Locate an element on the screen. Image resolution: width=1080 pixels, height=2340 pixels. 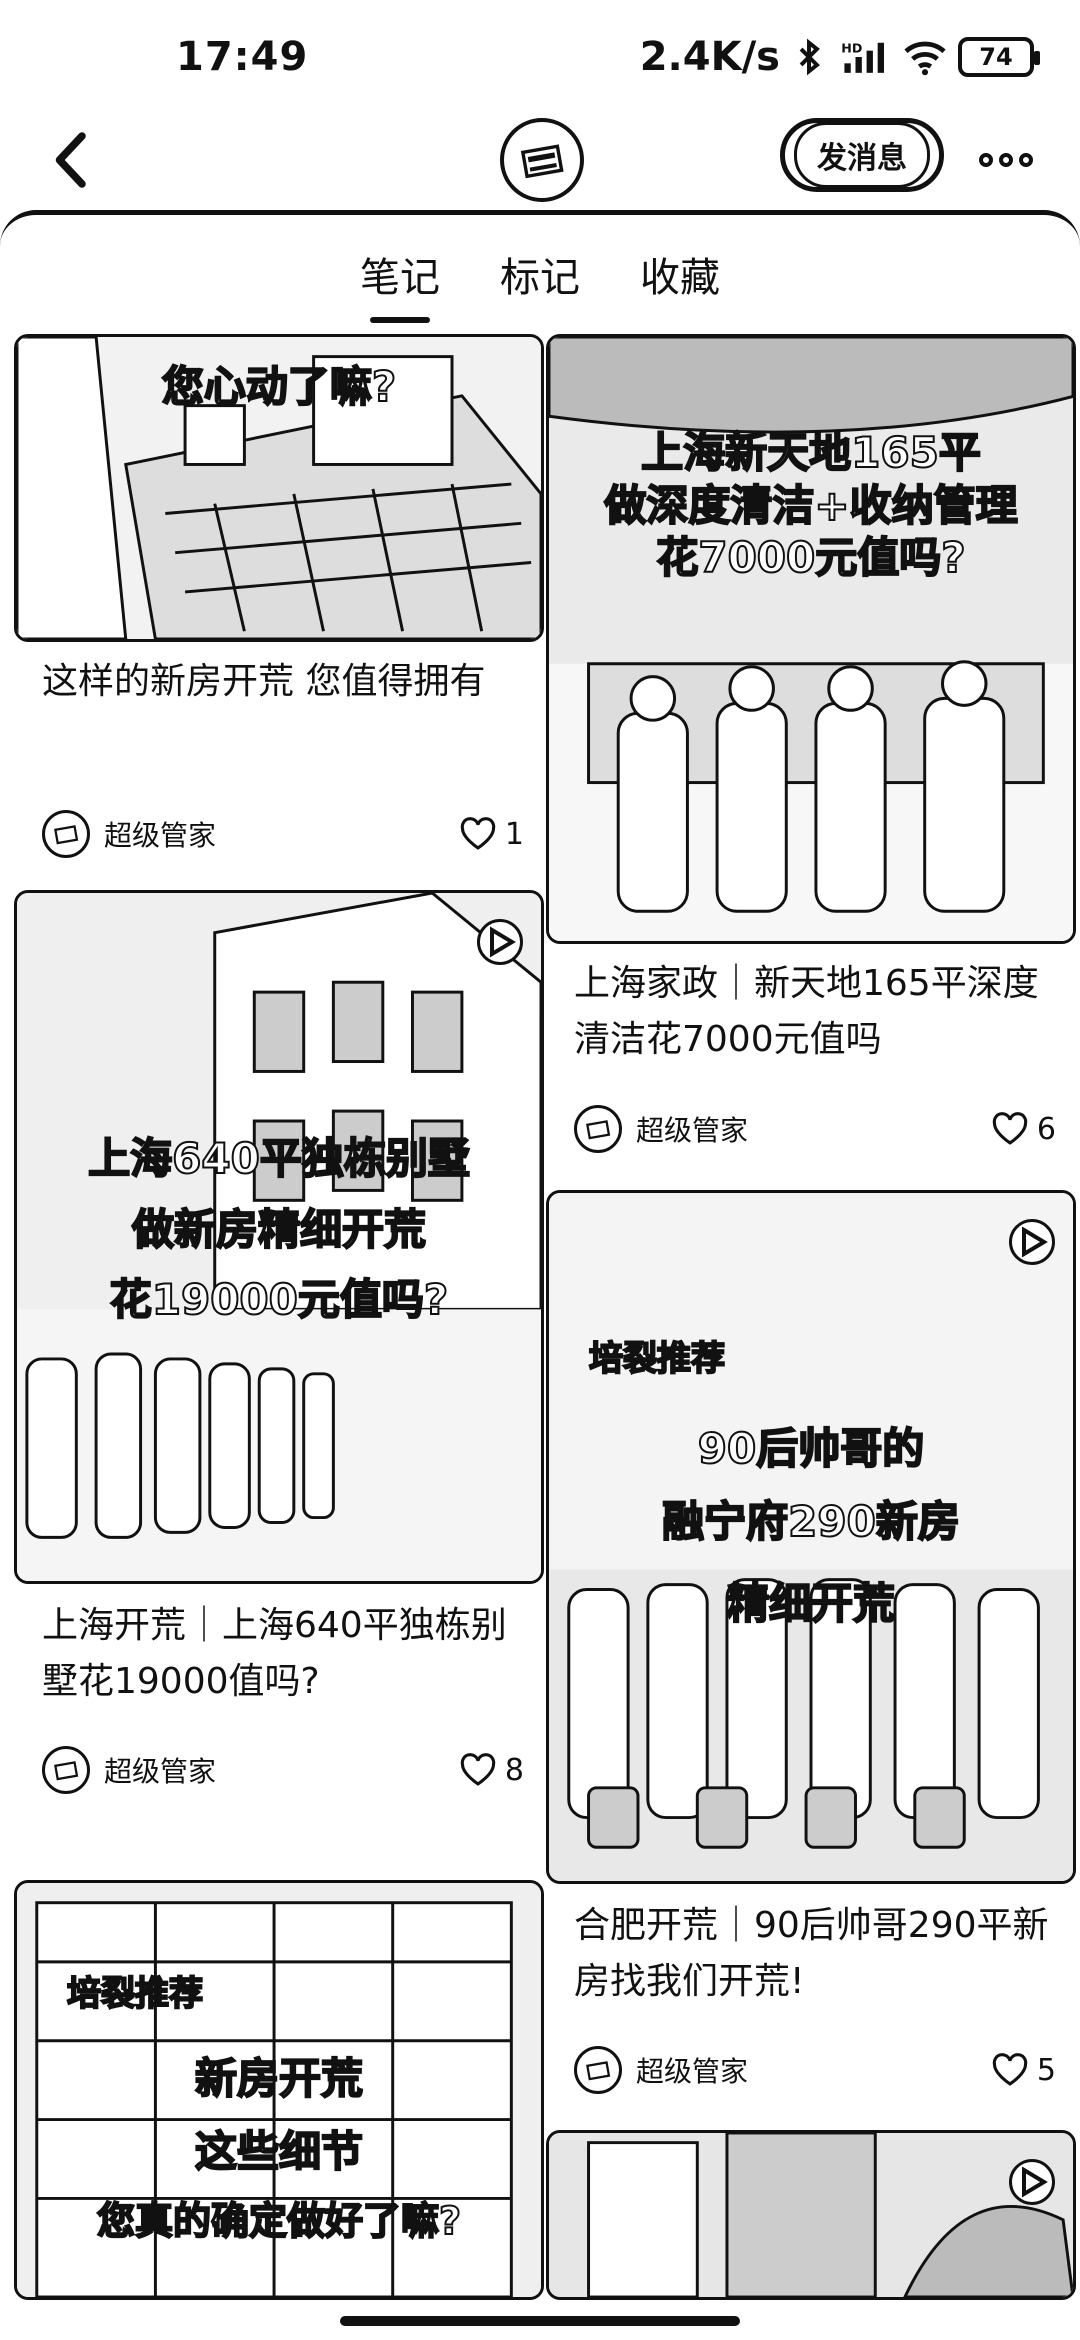
battery-icon: 74 is located at coordinates (999, 57).